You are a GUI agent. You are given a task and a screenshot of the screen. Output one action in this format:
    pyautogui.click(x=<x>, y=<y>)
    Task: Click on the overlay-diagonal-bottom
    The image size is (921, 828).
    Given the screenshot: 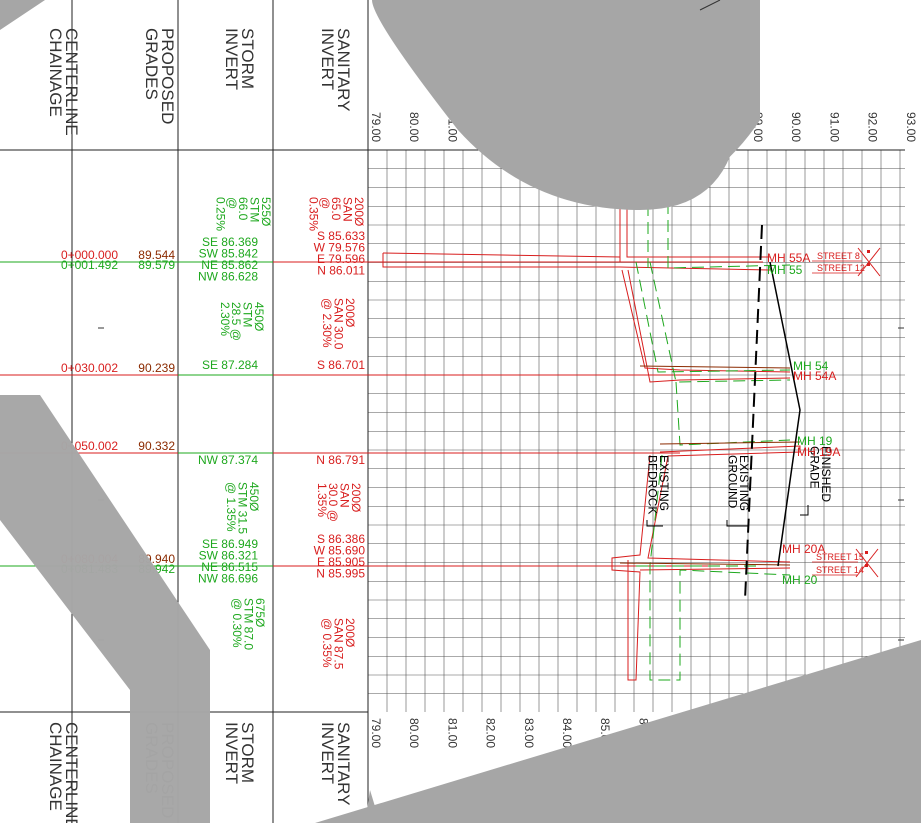 What is the action you would take?
    pyautogui.click(x=618, y=731)
    